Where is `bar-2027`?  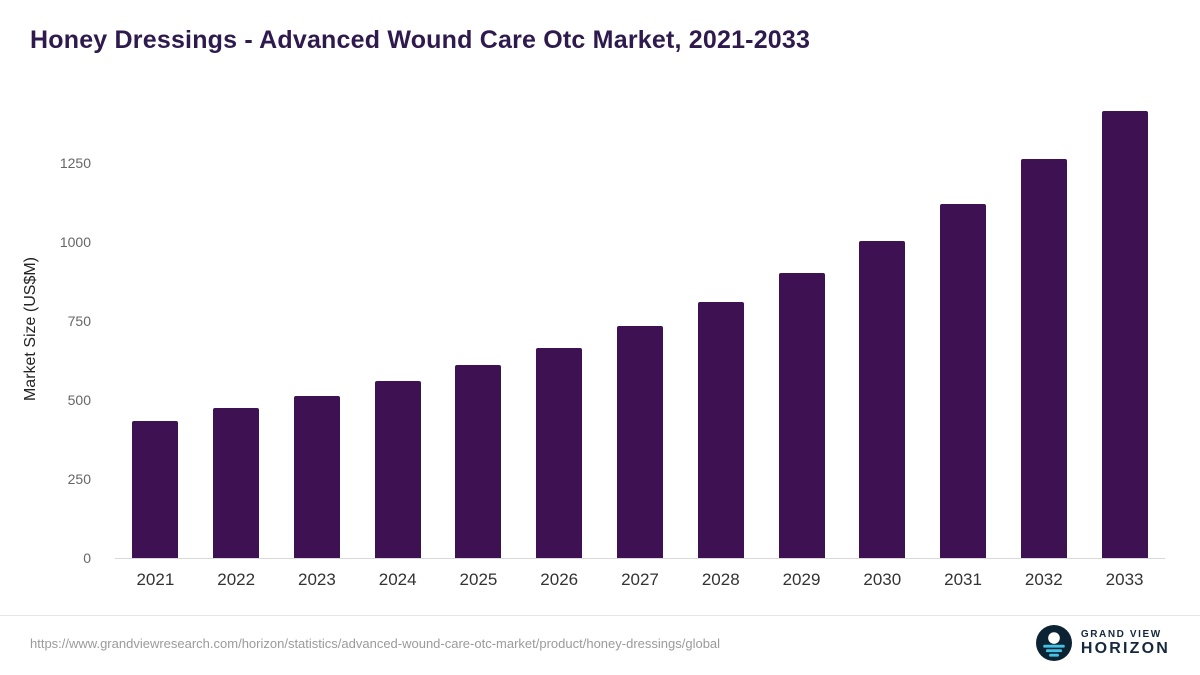
bar-2027 is located at coordinates (639, 441).